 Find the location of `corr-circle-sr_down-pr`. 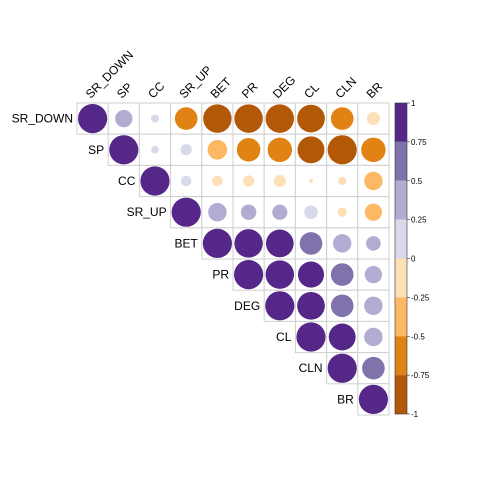

corr-circle-sr_down-pr is located at coordinates (248, 118).